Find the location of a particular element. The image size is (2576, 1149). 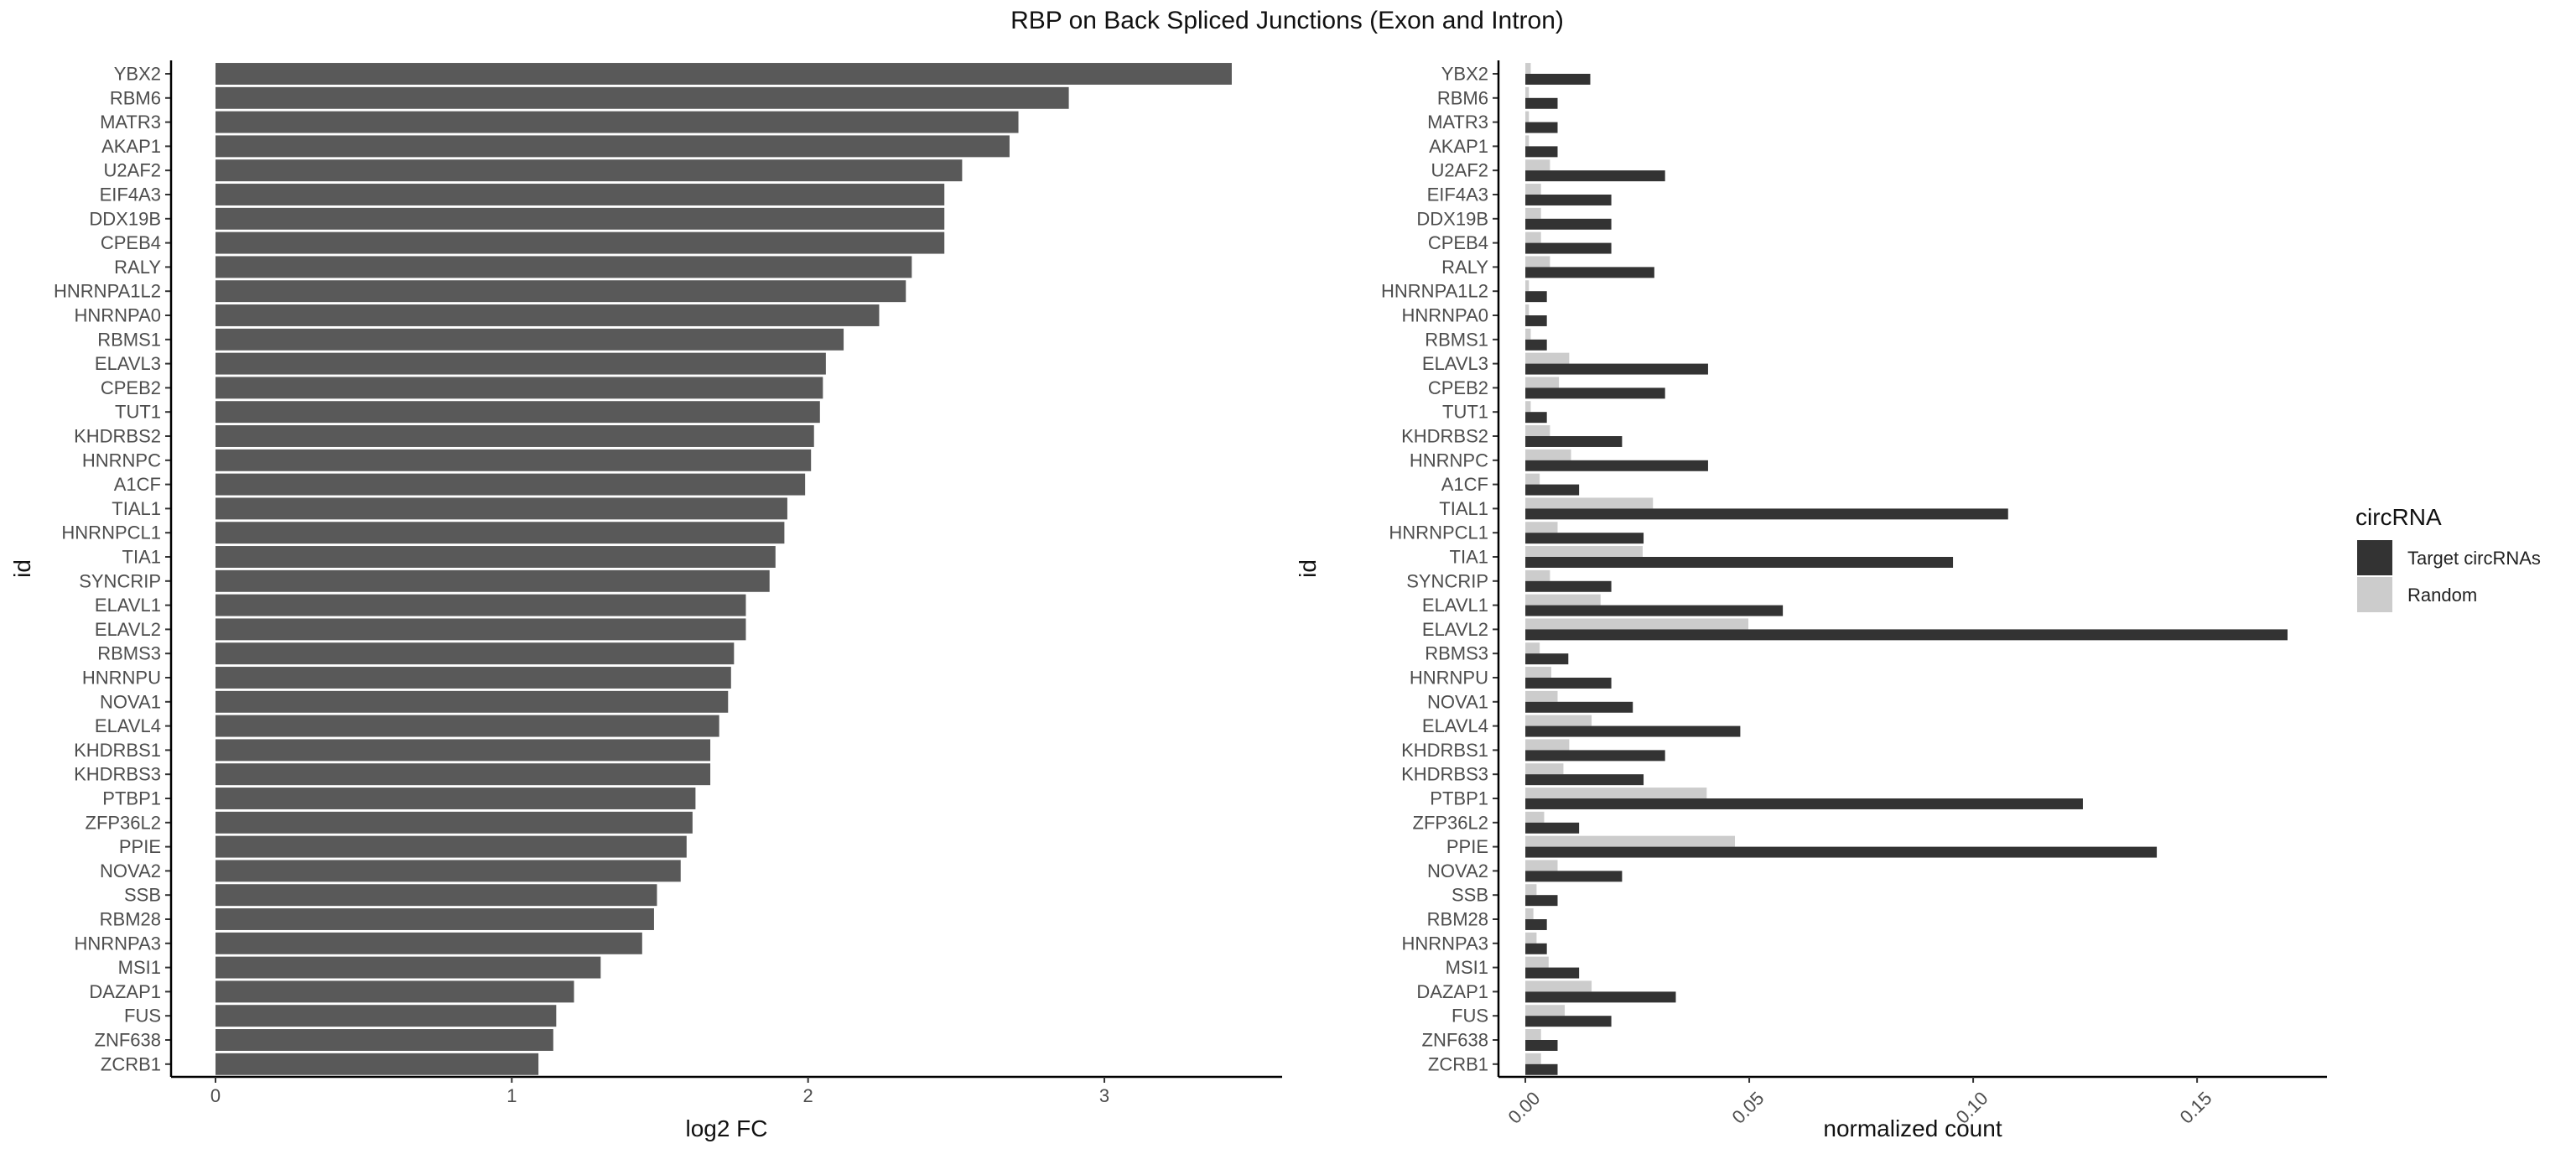

y-tick-label: ZFP36L2 is located at coordinates (124, 823).